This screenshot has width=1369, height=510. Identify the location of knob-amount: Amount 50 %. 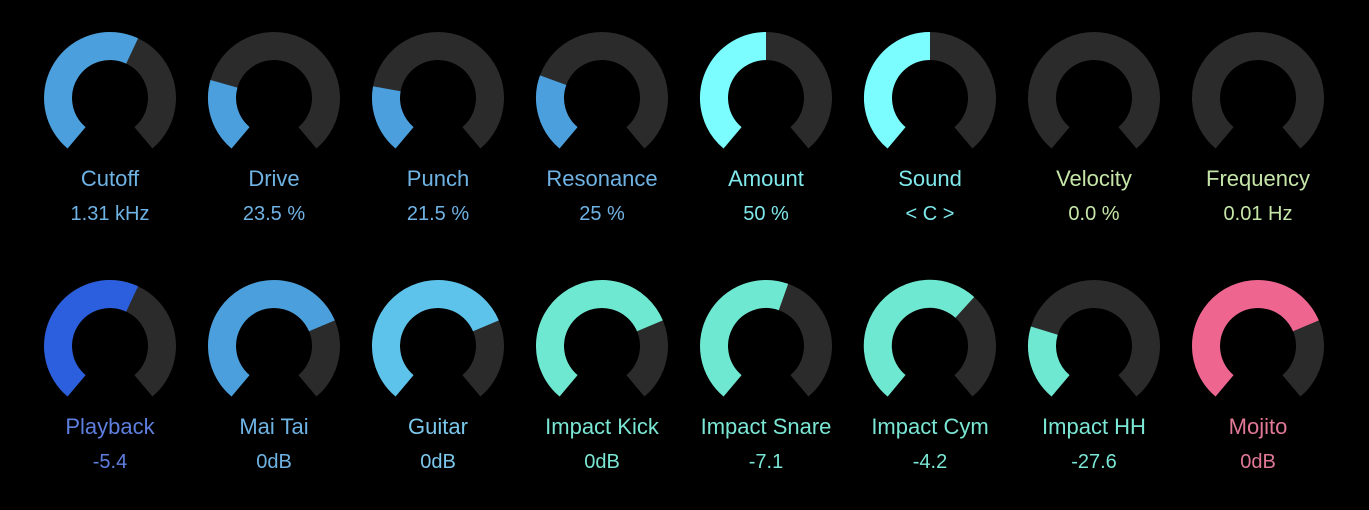
(766, 147).